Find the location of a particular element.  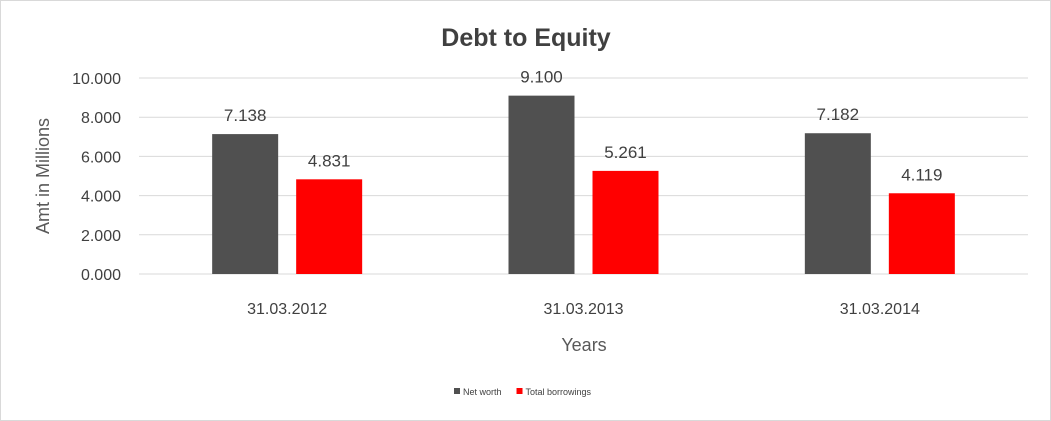

data-label: 5.261 is located at coordinates (625, 152).